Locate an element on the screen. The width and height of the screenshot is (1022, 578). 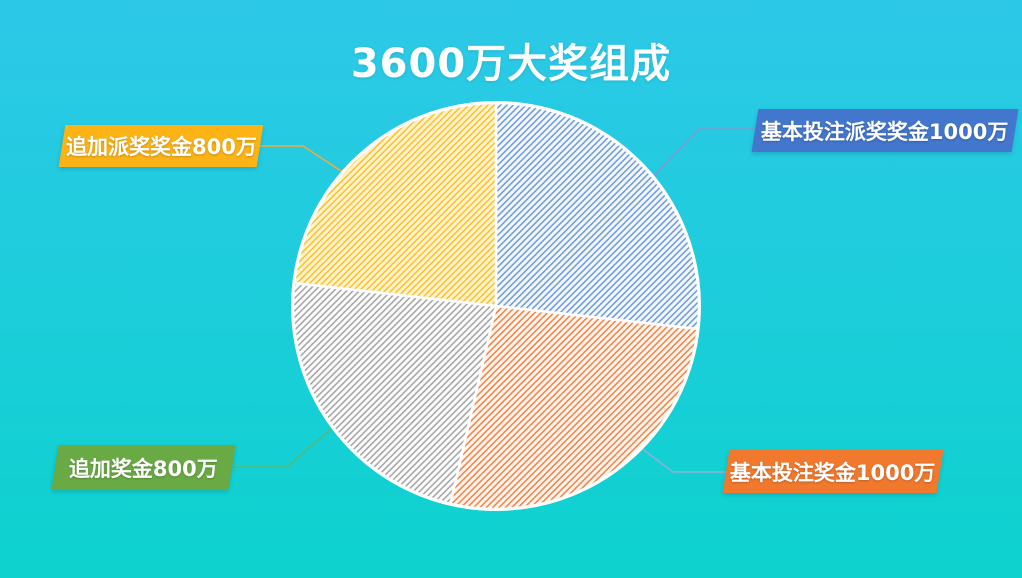
callout-label-basic-bet-bonus: 基本投注奖金1000万 is located at coordinates (833, 472).